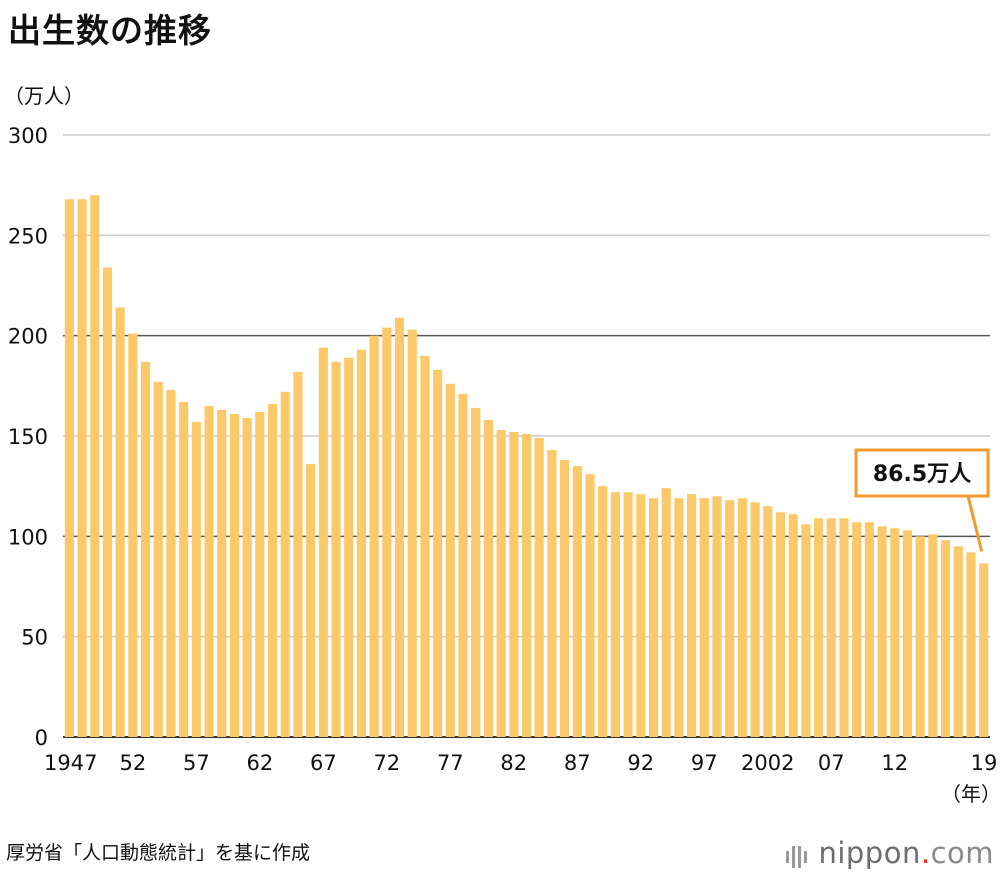  What do you see at coordinates (110, 30) in the screenshot?
I see `chart-title: 出生数の推移` at bounding box center [110, 30].